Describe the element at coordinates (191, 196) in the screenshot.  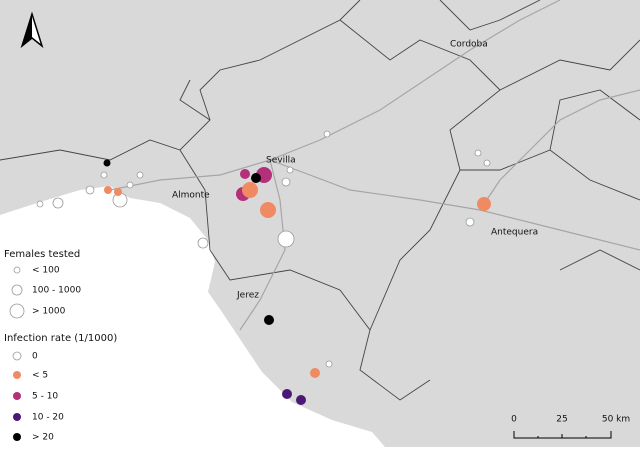
I see `place-label: Almonte` at that location.